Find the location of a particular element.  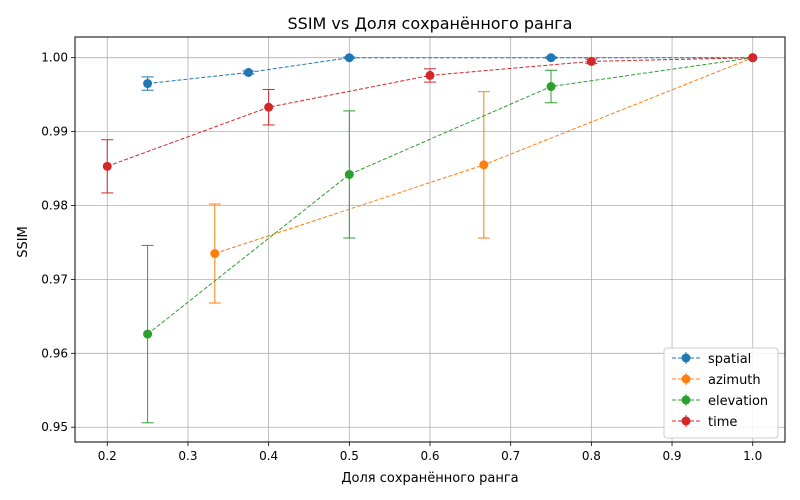

x-tick-label: 0.8 is located at coordinates (591, 456).